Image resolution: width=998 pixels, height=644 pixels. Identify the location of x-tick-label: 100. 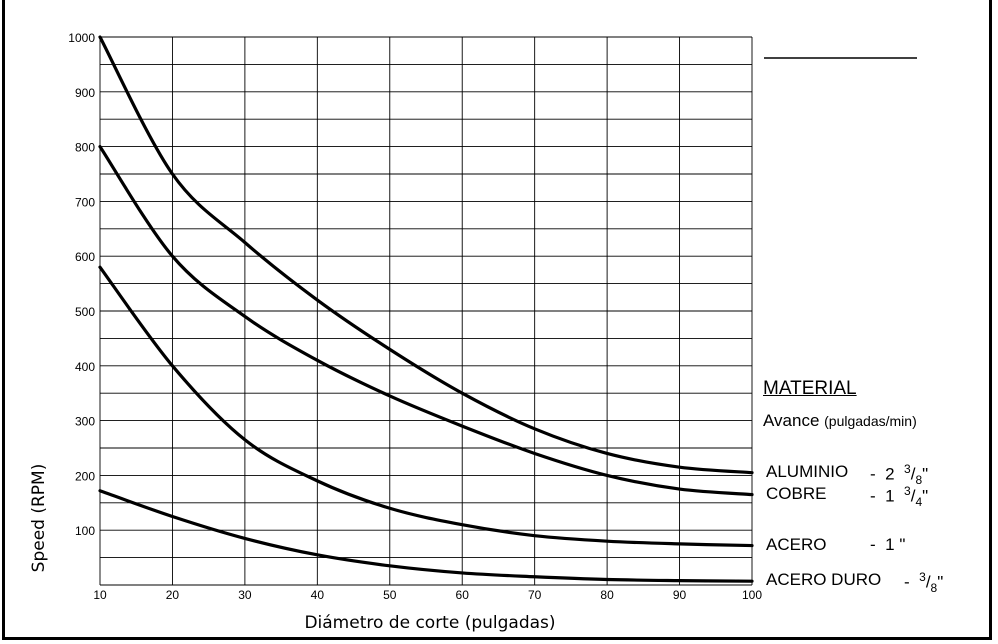
(752, 595).